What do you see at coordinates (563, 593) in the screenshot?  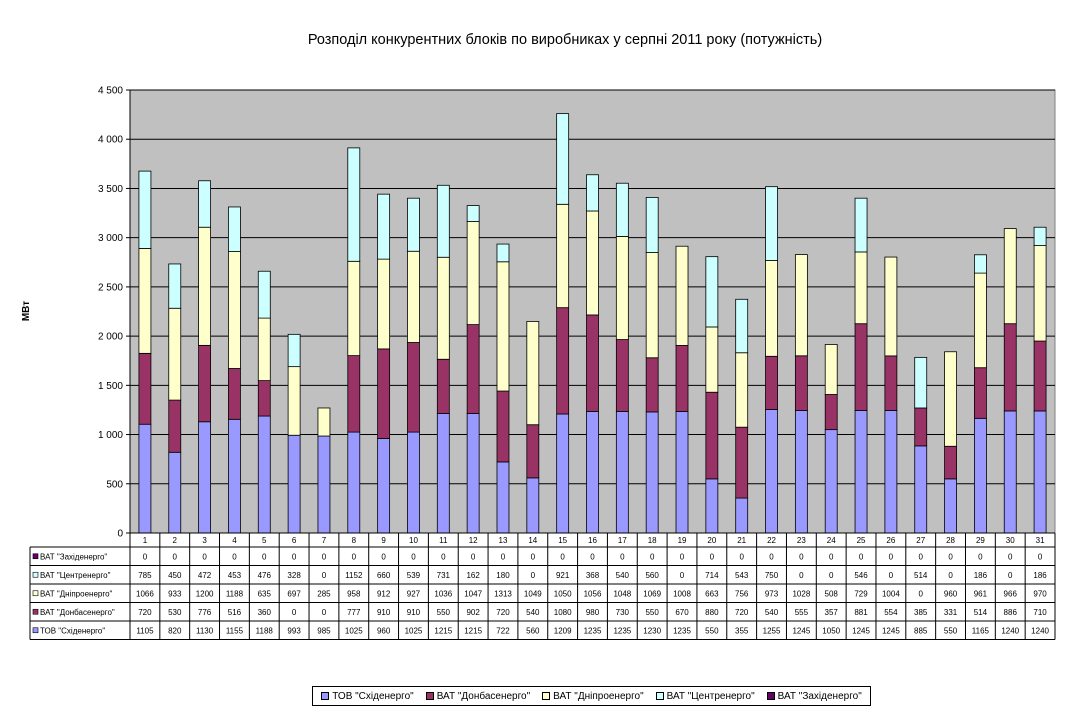 I see `table-cell: 1050` at bounding box center [563, 593].